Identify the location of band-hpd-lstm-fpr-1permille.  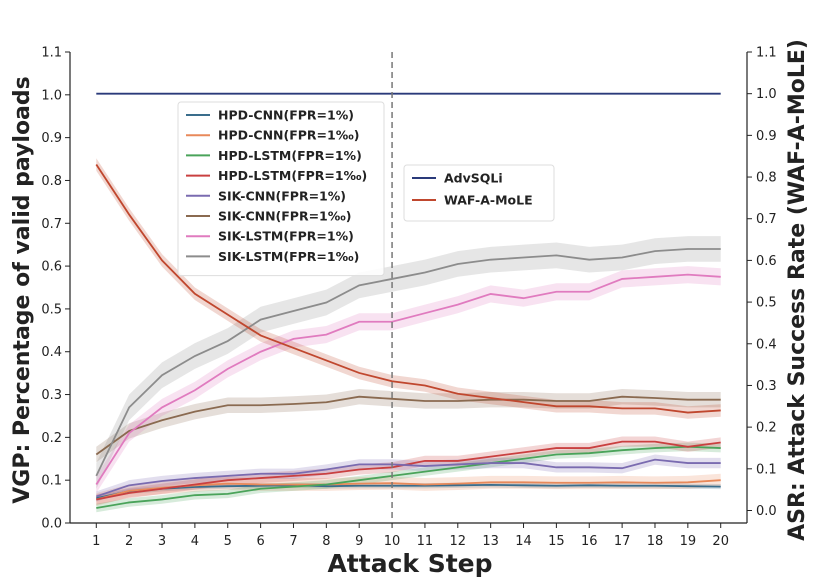
(408, 470).